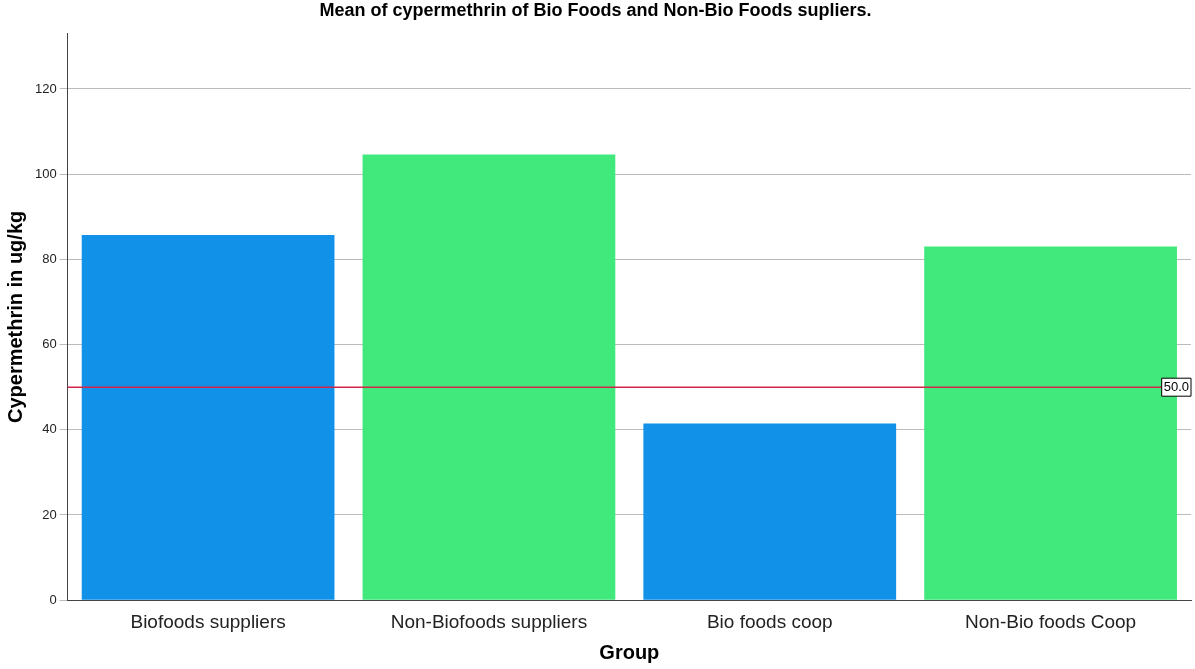  What do you see at coordinates (14, 317) in the screenshot?
I see `y-axis-title: Cypermethrin in ug/kg` at bounding box center [14, 317].